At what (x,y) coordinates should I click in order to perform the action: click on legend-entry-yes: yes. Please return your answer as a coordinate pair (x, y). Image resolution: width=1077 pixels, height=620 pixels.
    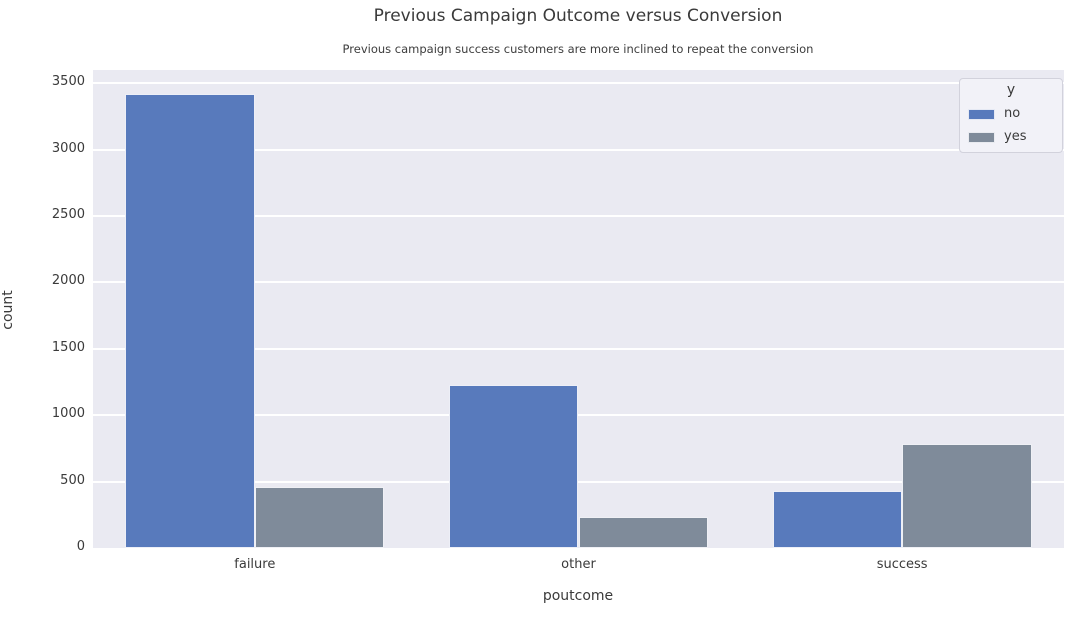
    Looking at the image, I should click on (1011, 137).